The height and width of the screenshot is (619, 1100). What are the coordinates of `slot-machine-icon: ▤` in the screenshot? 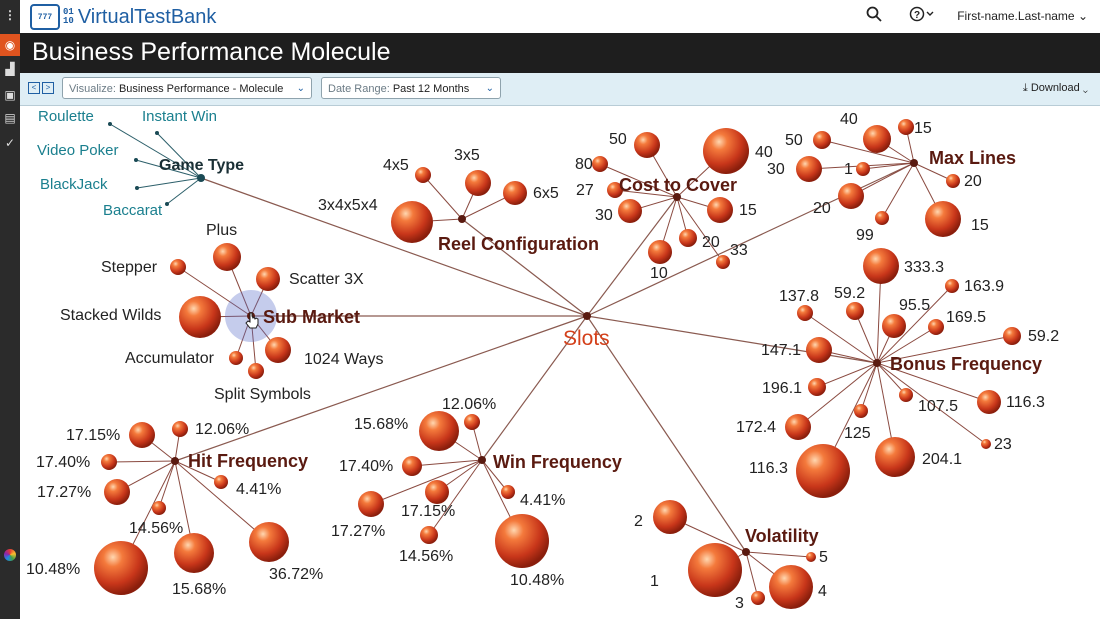 It's located at (10, 118).